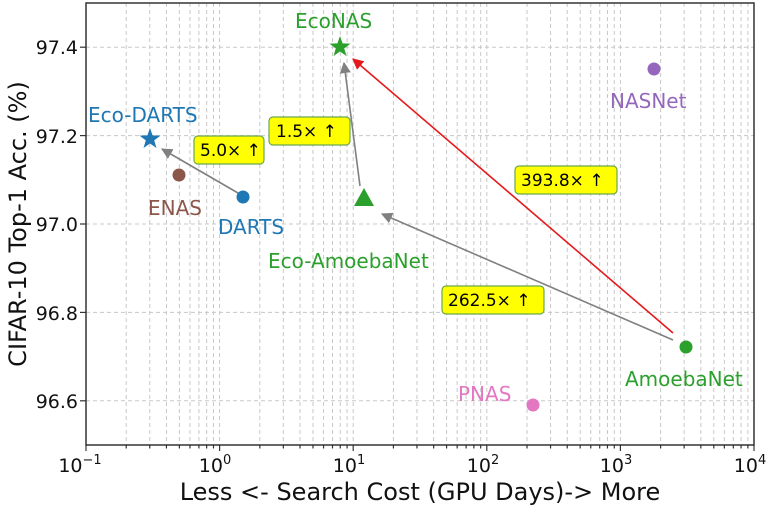  I want to click on nasnet-marker, so click(654, 69).